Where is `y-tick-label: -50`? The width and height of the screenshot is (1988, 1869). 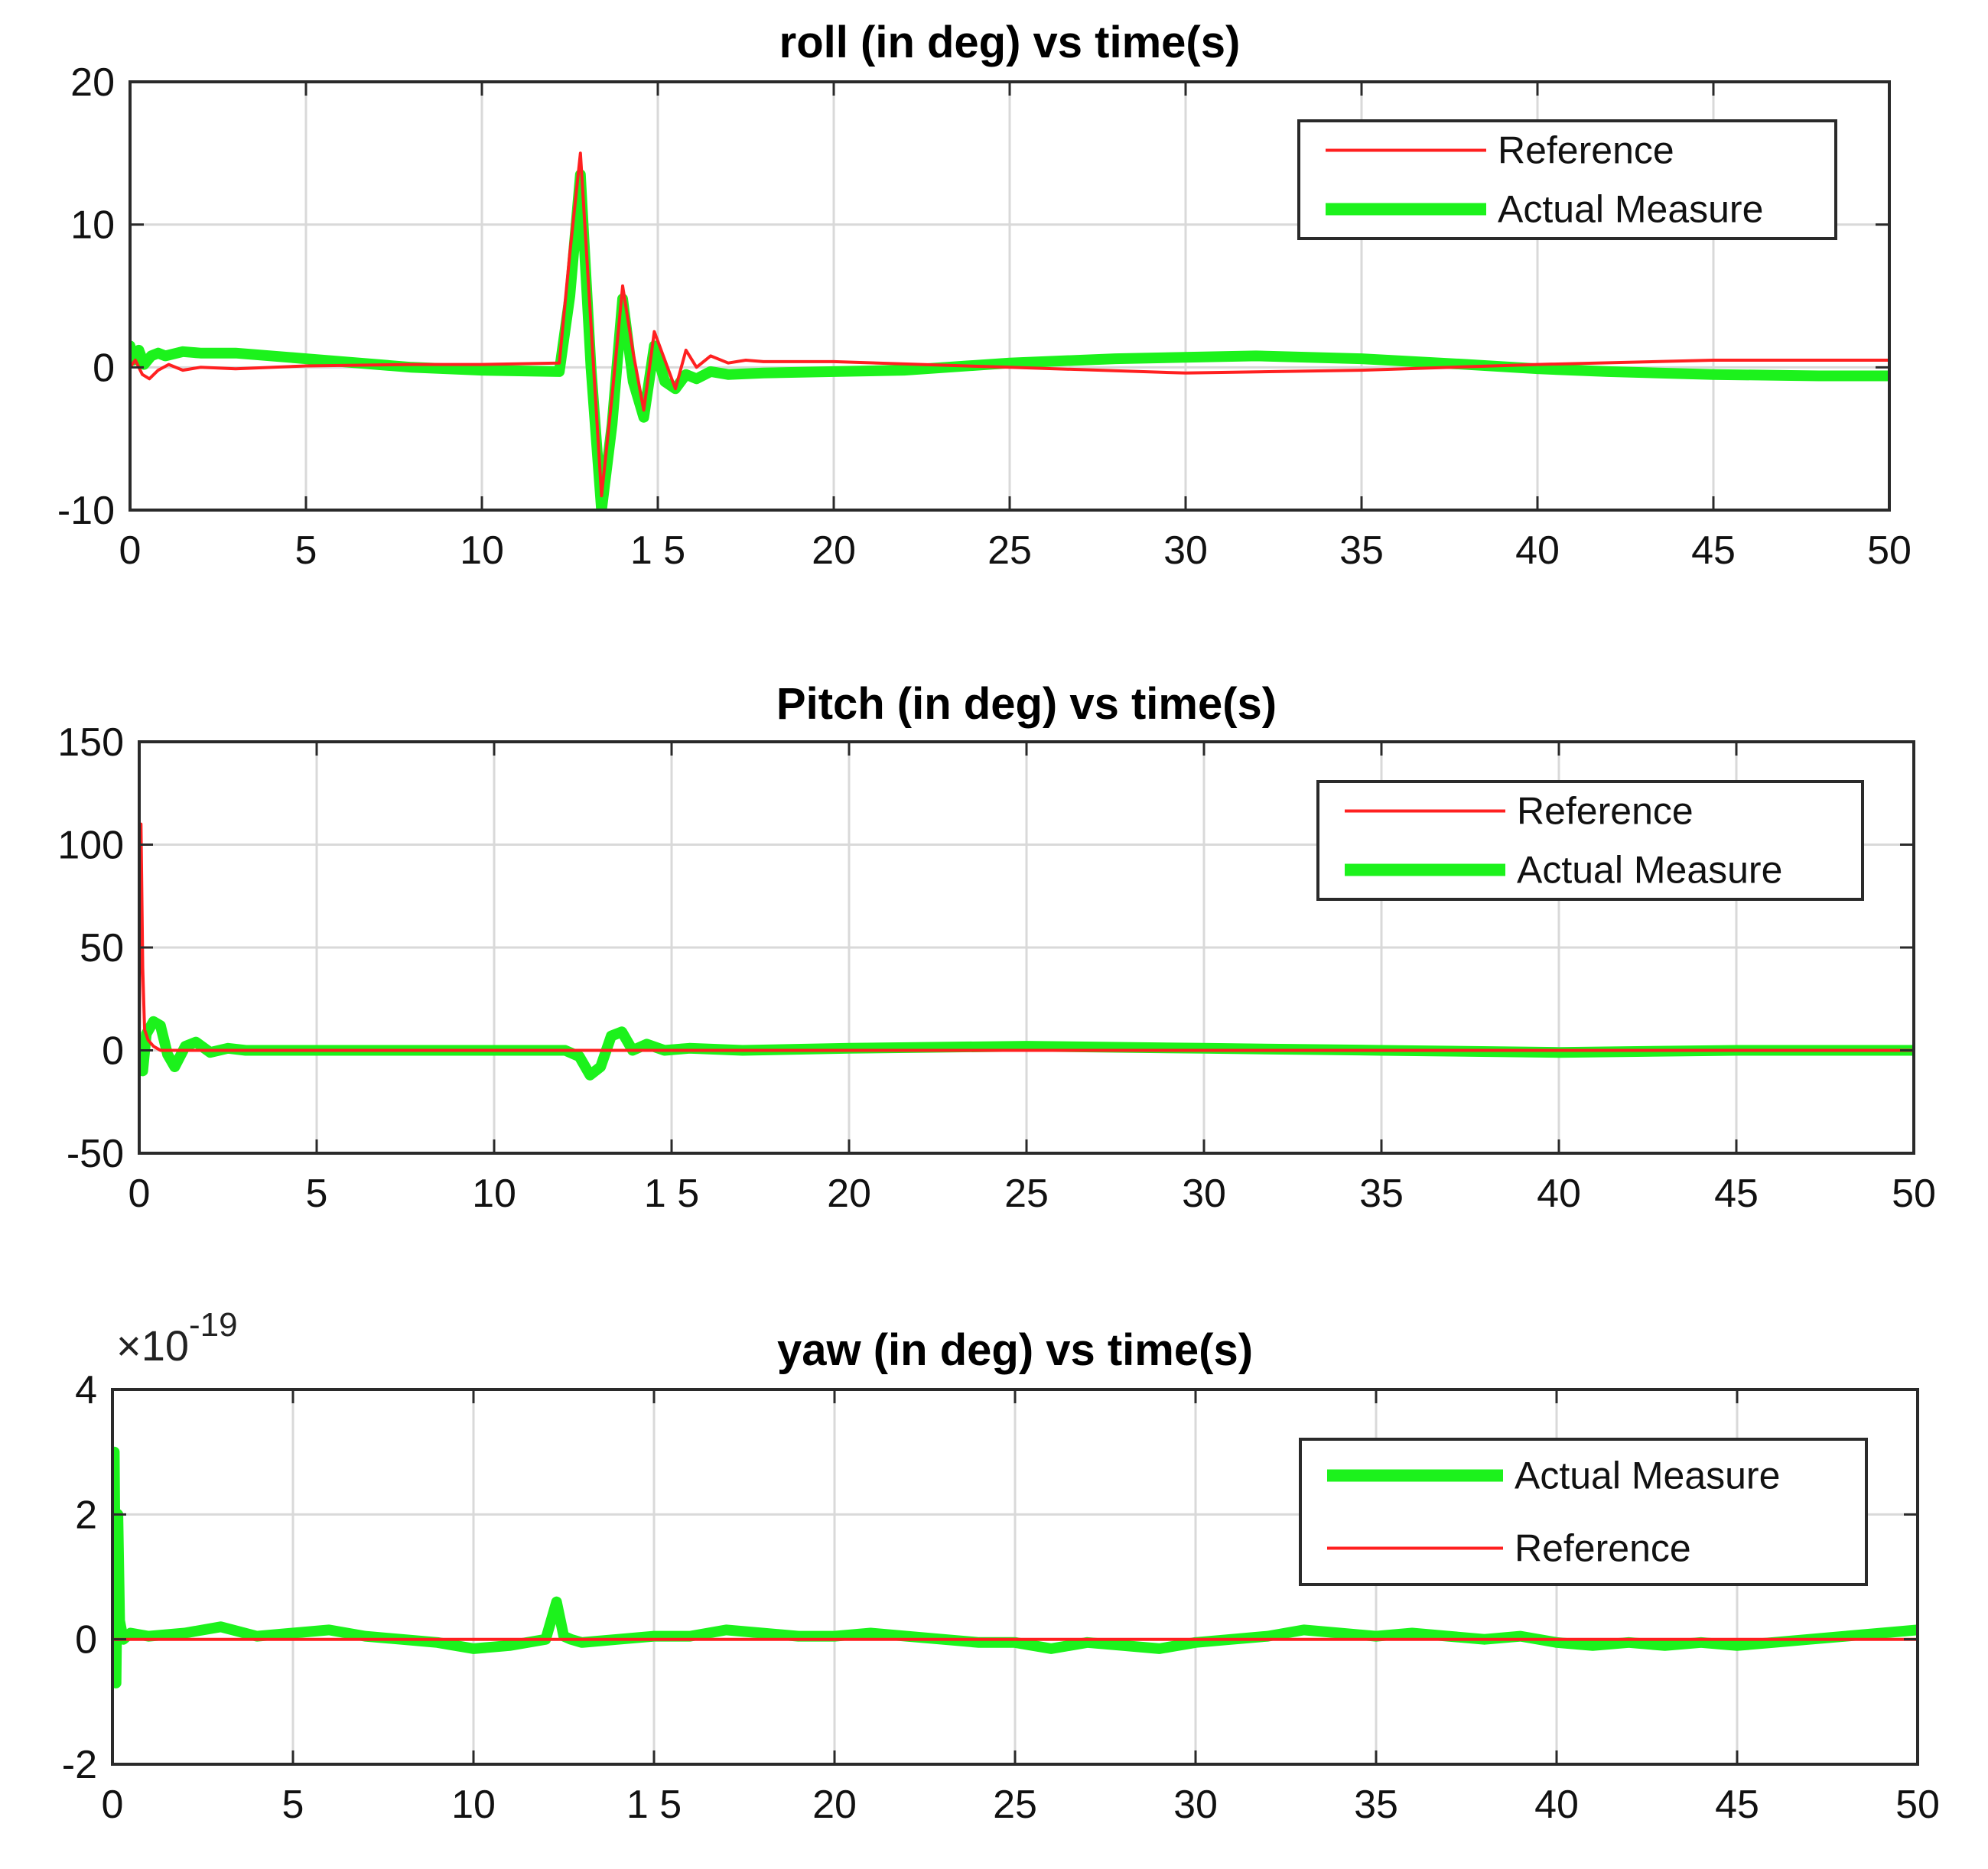 y-tick-label: -50 is located at coordinates (95, 1154).